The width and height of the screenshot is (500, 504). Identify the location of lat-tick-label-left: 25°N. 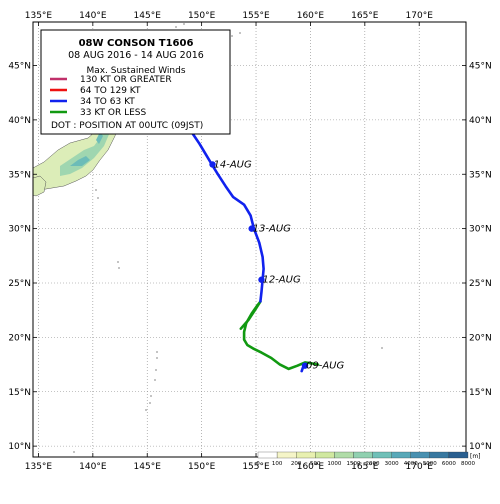
(19, 284).